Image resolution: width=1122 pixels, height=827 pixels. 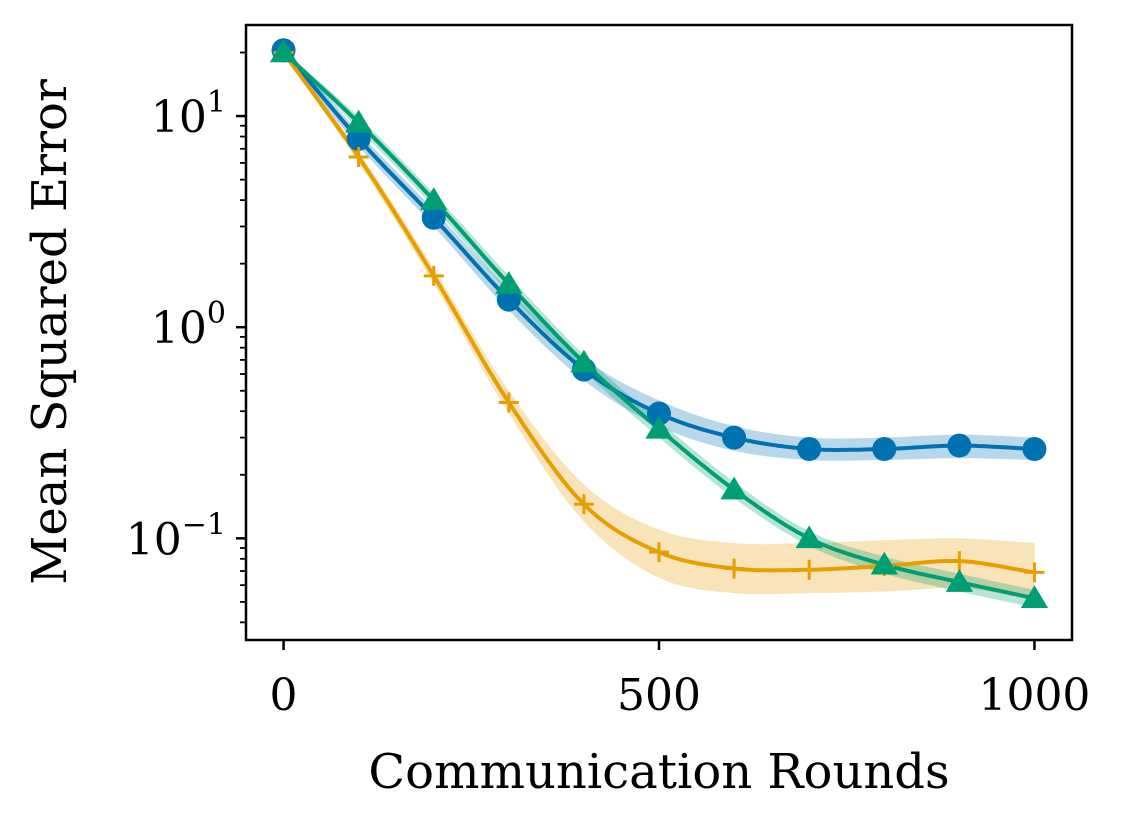 What do you see at coordinates (204, 524) in the screenshot?
I see `y-tick-exponent: −1` at bounding box center [204, 524].